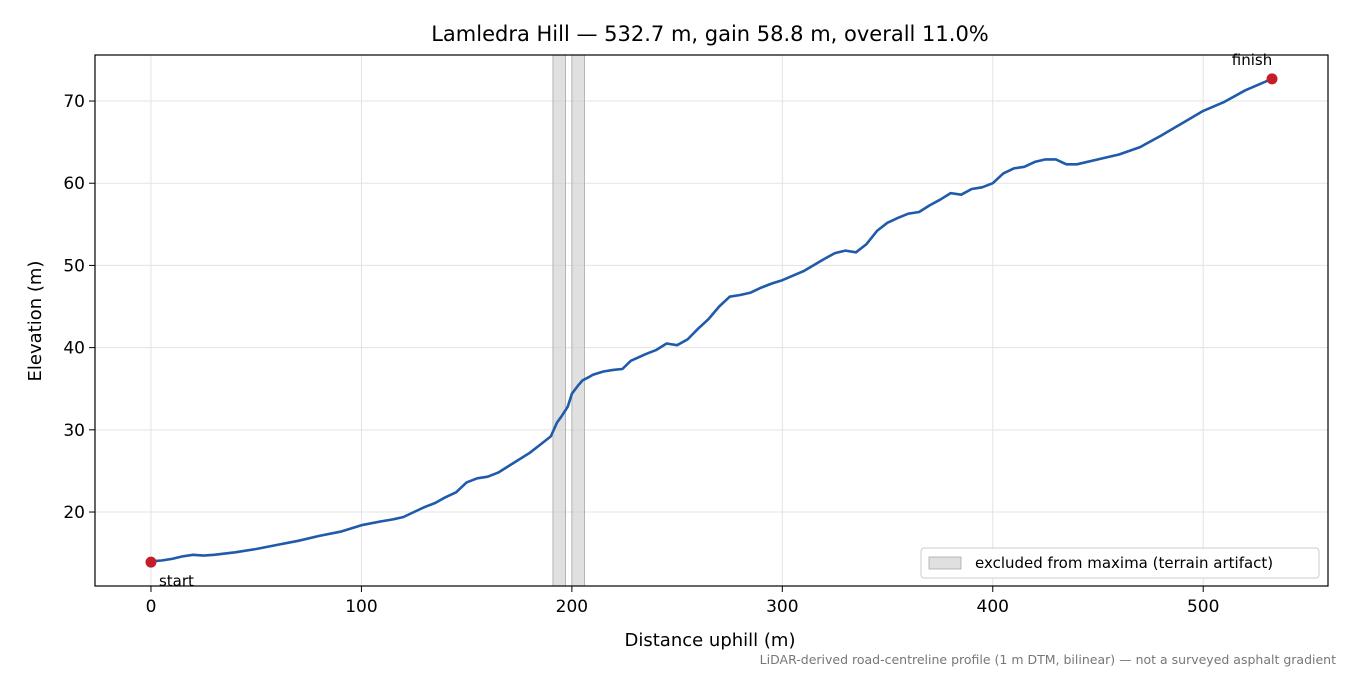 This screenshot has height=675, width=1350. Describe the element at coordinates (151, 607) in the screenshot. I see `x-tick-label: 0` at that location.